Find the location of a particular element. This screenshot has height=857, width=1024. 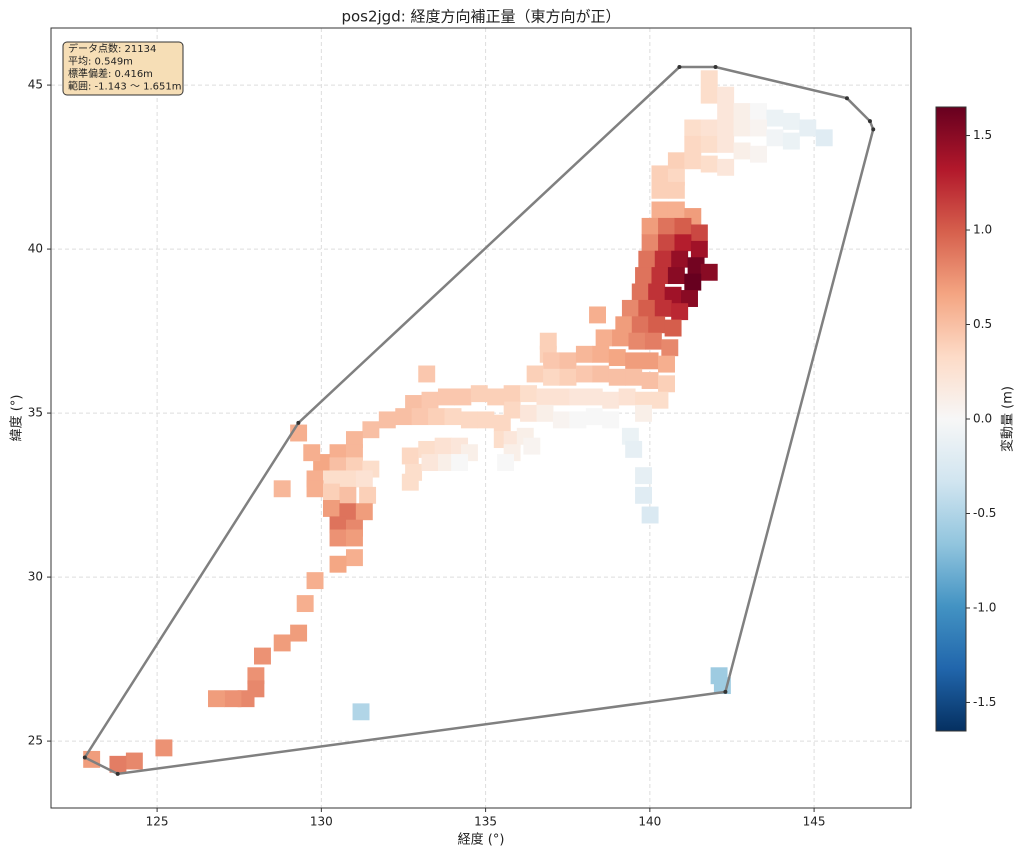

y-tick-label: 25 is located at coordinates (35, 741).